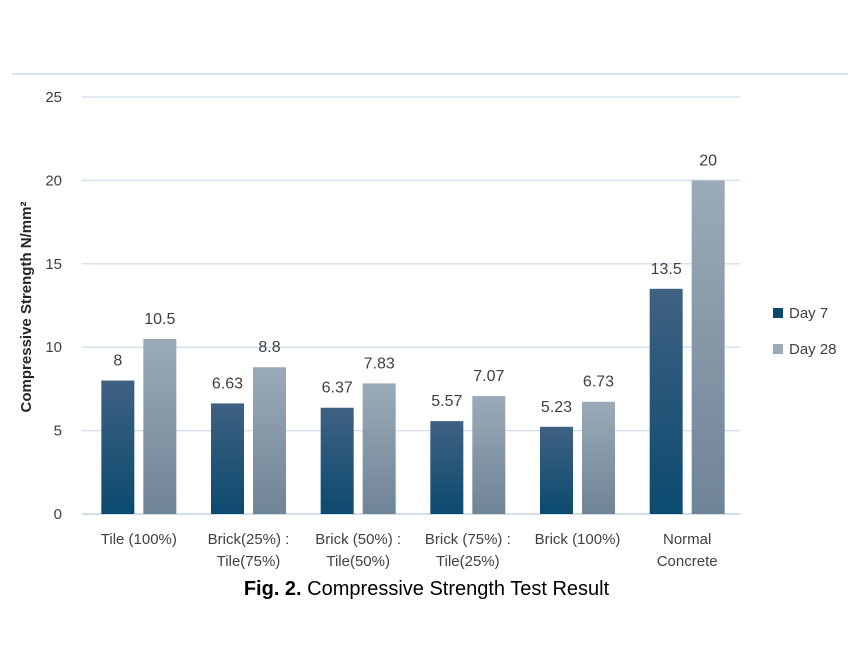 The image size is (853, 653). Describe the element at coordinates (53, 306) in the screenshot. I see `y-ticks: 0 5 10 15 20 25` at that location.